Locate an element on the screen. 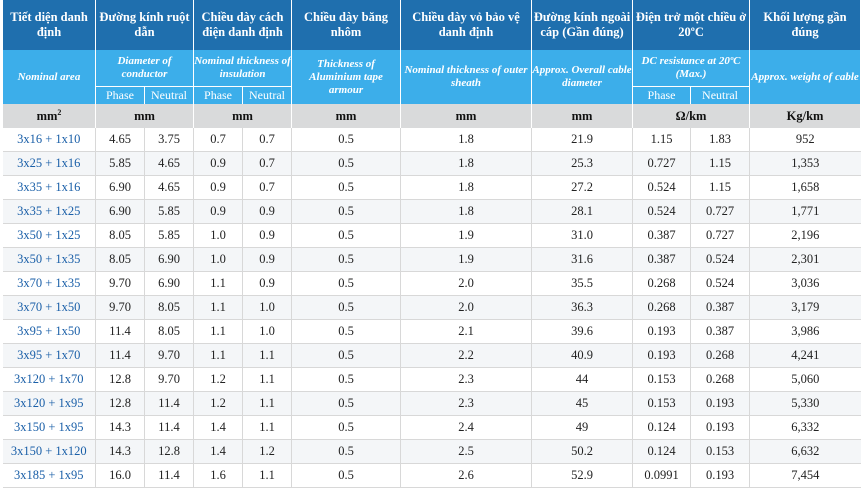 The width and height of the screenshot is (862, 495). unit-diameter: mm is located at coordinates (582, 116).